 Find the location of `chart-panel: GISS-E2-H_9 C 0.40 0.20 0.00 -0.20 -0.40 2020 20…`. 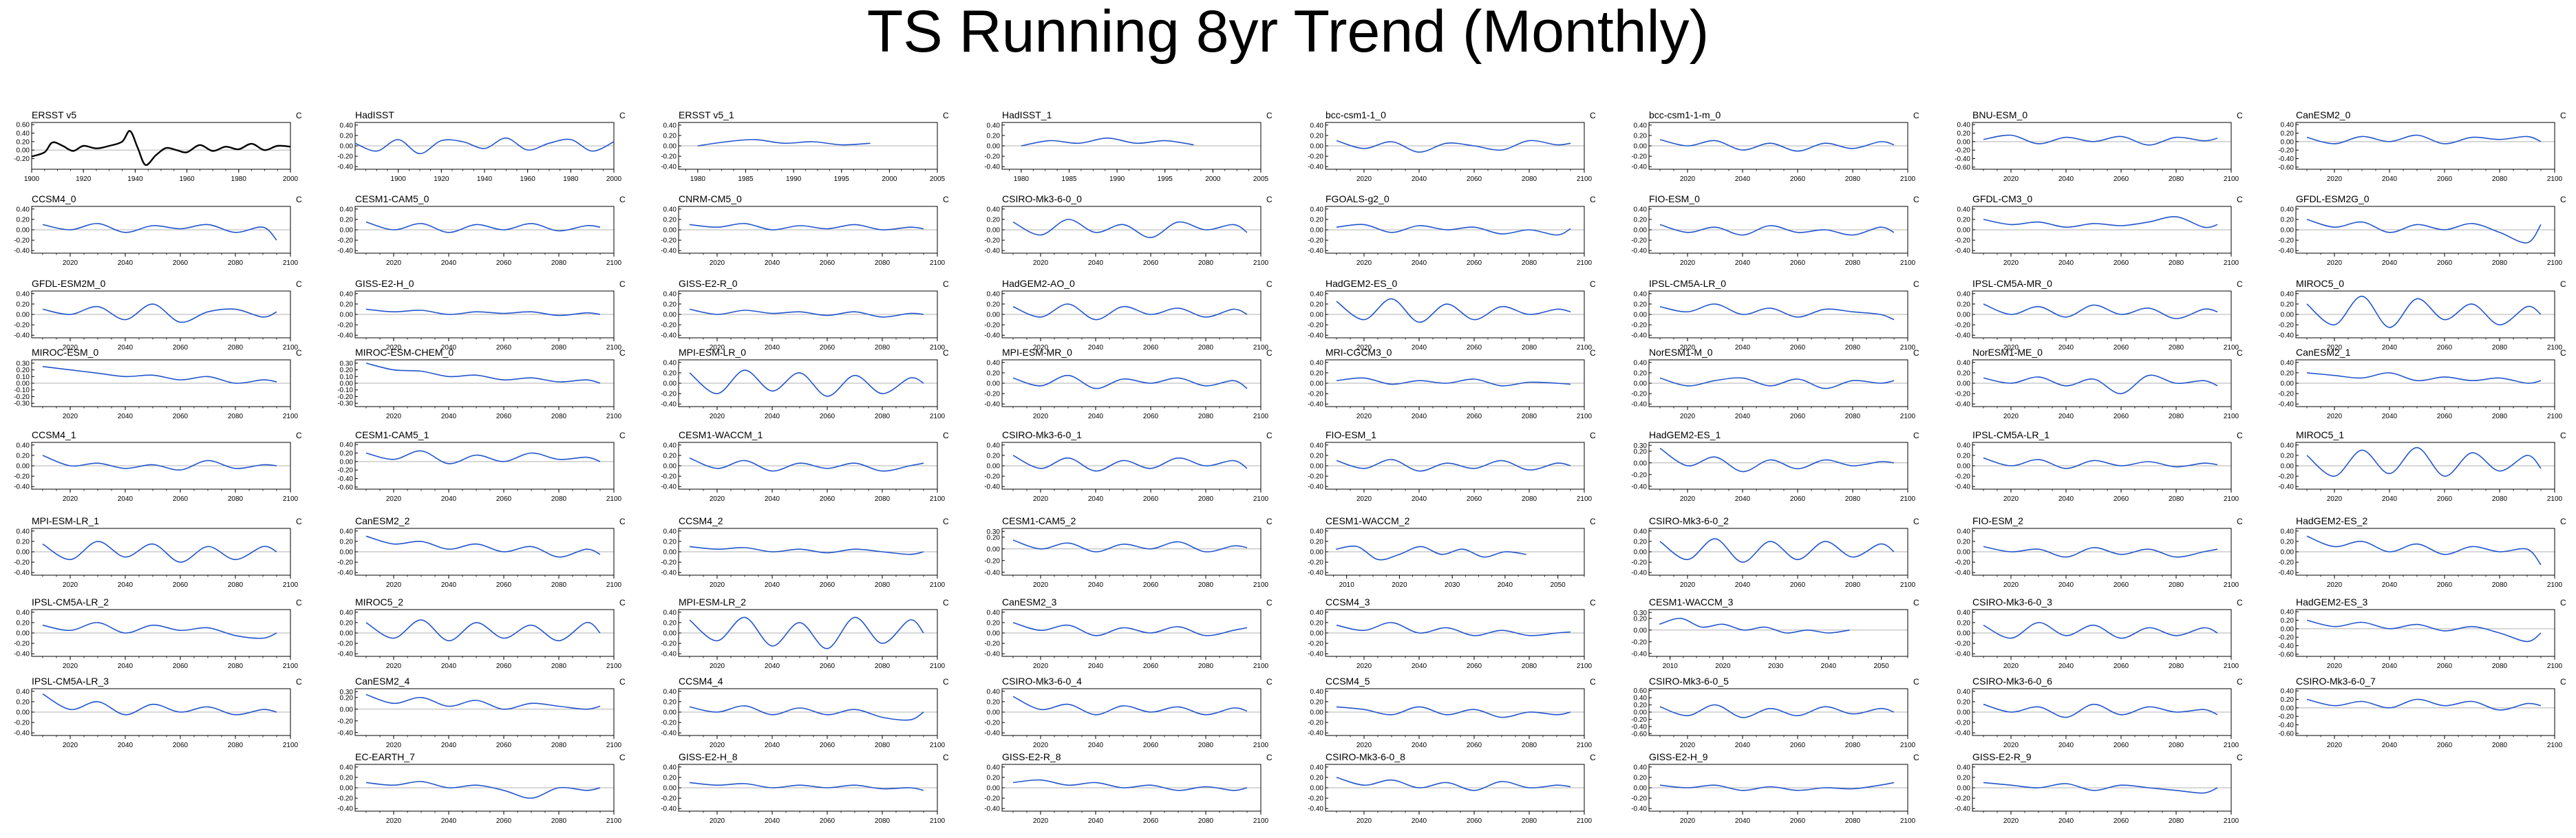

chart-panel: GISS-E2-H_9 C 0.40 0.20 0.00 -0.20 -0.40 2020 20… is located at coordinates (1775, 789).